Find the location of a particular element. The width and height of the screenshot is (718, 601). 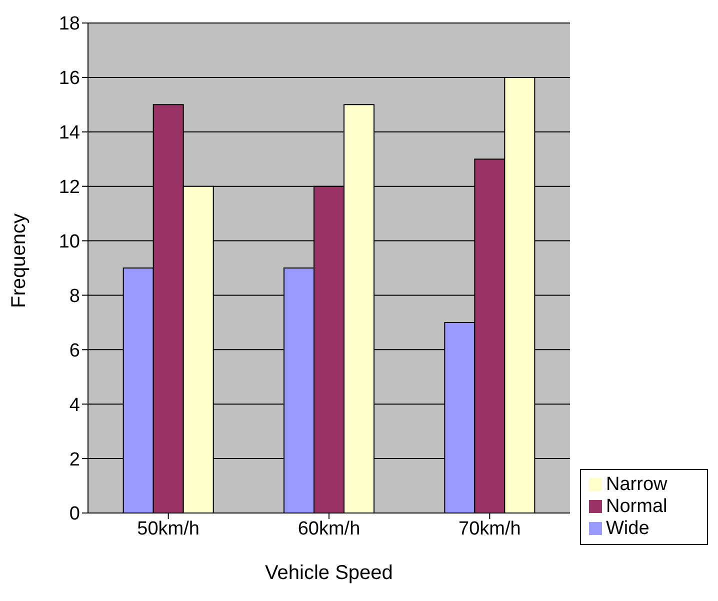

x-axis-title: Vehicle Speed is located at coordinates (329, 573).